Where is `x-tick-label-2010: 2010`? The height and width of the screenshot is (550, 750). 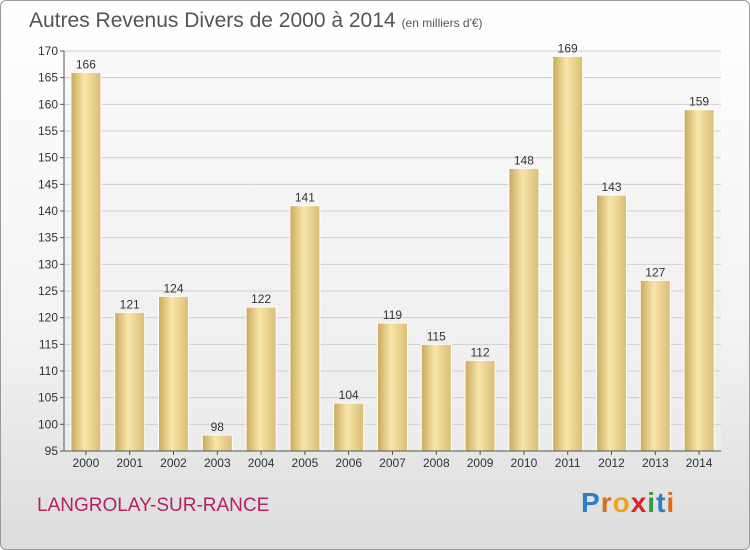
x-tick-label-2010: 2010 is located at coordinates (524, 463).